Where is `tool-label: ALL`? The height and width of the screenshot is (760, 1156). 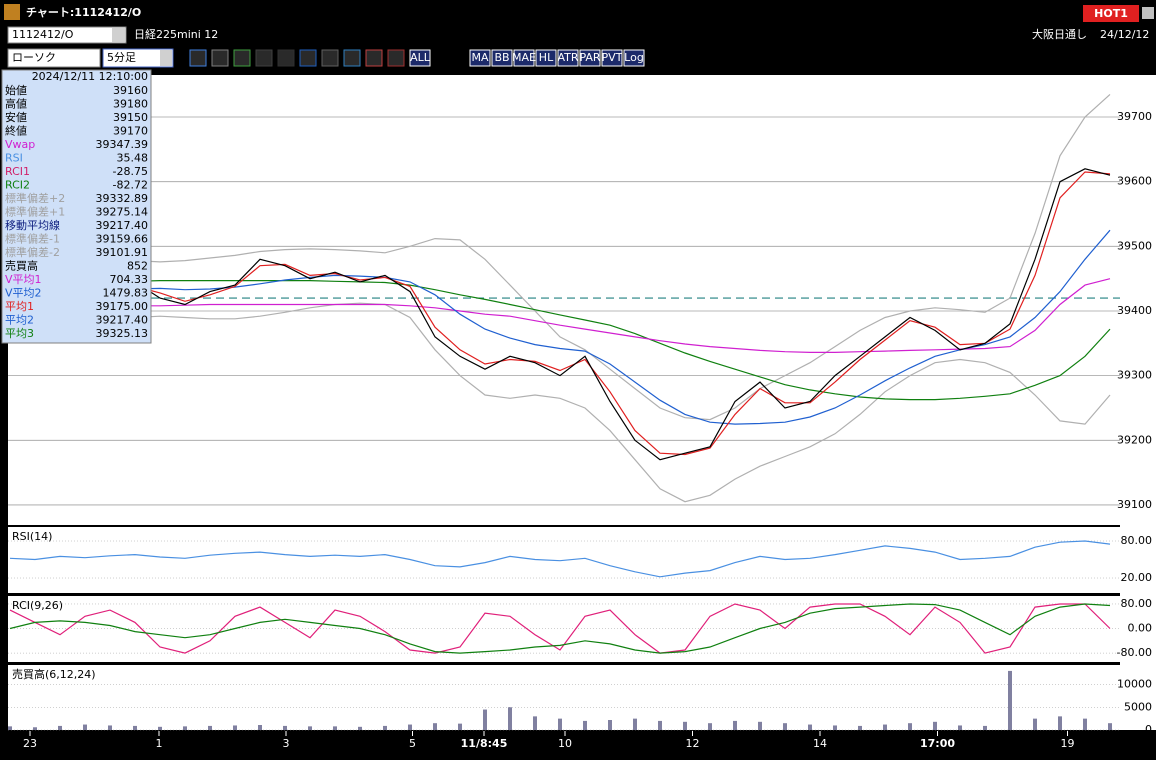 tool-label: ALL is located at coordinates (420, 57).